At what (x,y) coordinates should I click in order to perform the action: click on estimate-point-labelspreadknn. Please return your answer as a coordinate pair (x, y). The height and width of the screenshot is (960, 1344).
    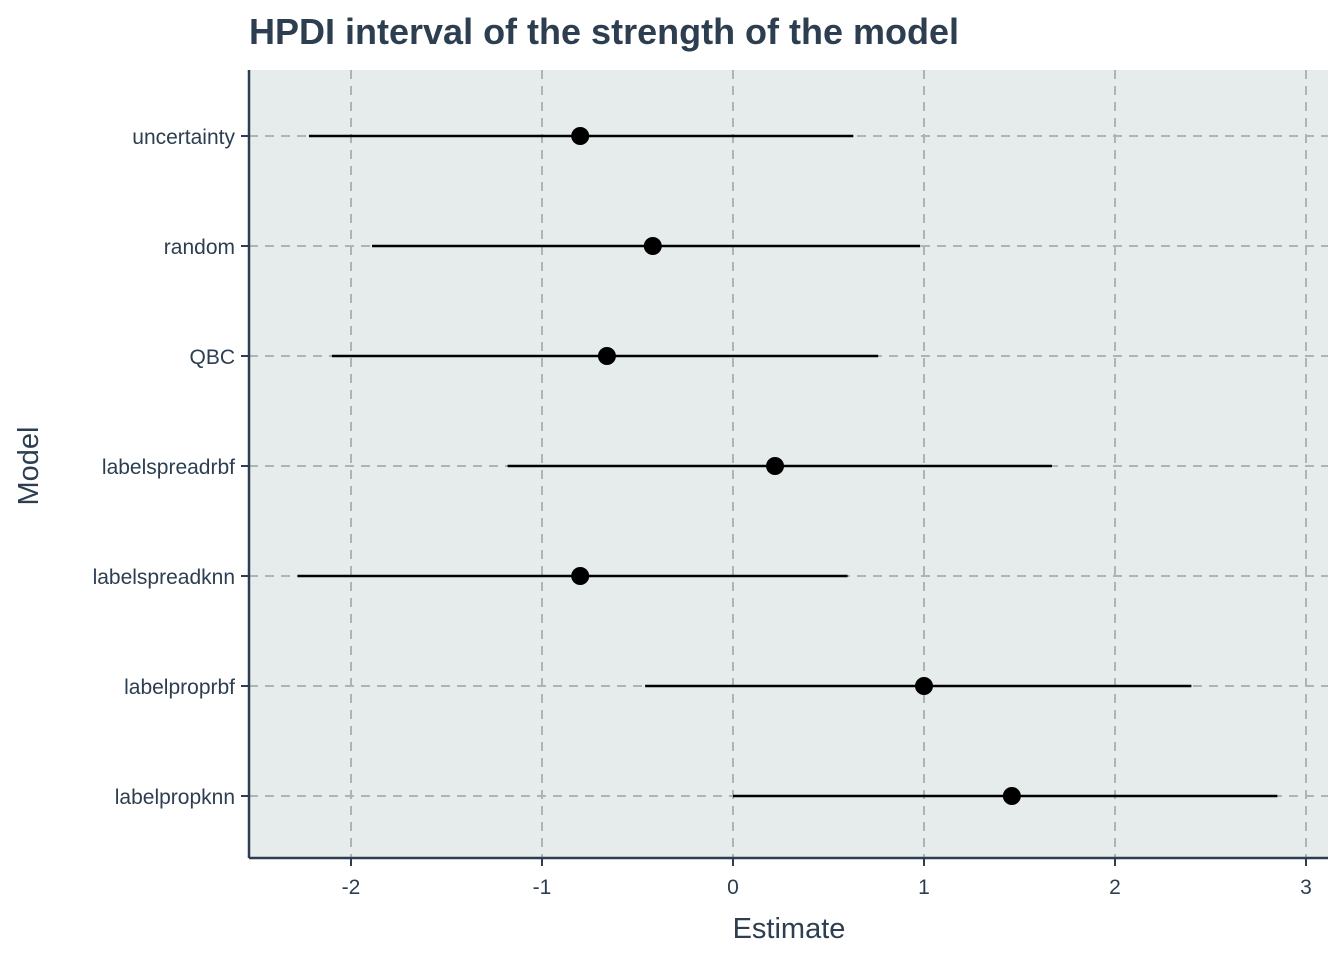
    Looking at the image, I should click on (580, 576).